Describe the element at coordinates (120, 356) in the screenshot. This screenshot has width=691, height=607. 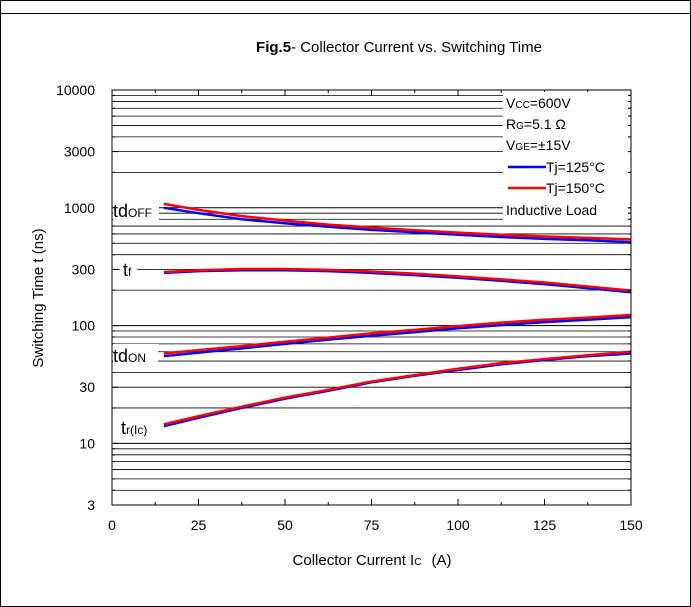
I see `curve-label-tdon-main: td` at that location.